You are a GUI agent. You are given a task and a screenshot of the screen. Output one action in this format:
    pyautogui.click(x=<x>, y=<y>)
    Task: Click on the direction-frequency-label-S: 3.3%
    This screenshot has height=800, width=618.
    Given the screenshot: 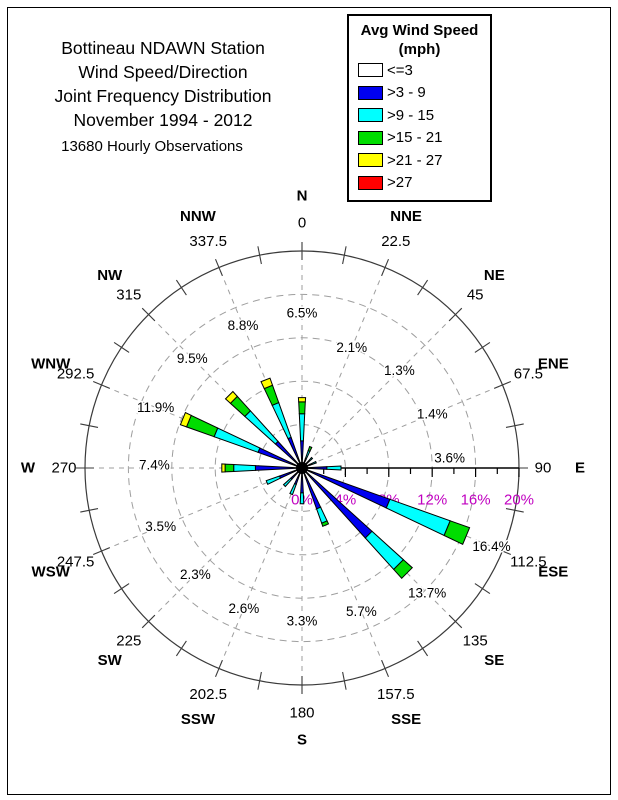 What is the action you would take?
    pyautogui.click(x=302, y=621)
    